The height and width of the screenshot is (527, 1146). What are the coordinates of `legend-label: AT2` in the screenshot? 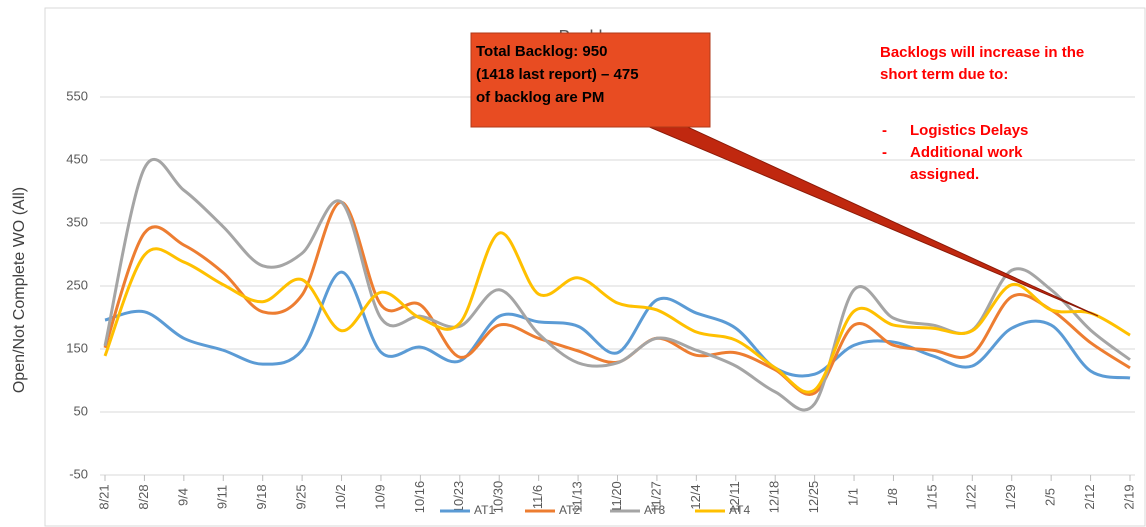 It's located at (569, 510).